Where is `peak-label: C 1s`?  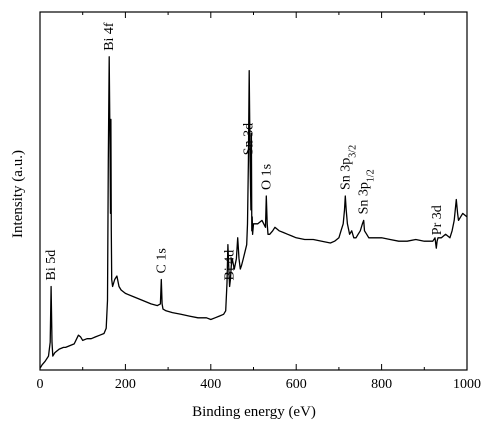
peak-label: C 1s is located at coordinates (161, 260).